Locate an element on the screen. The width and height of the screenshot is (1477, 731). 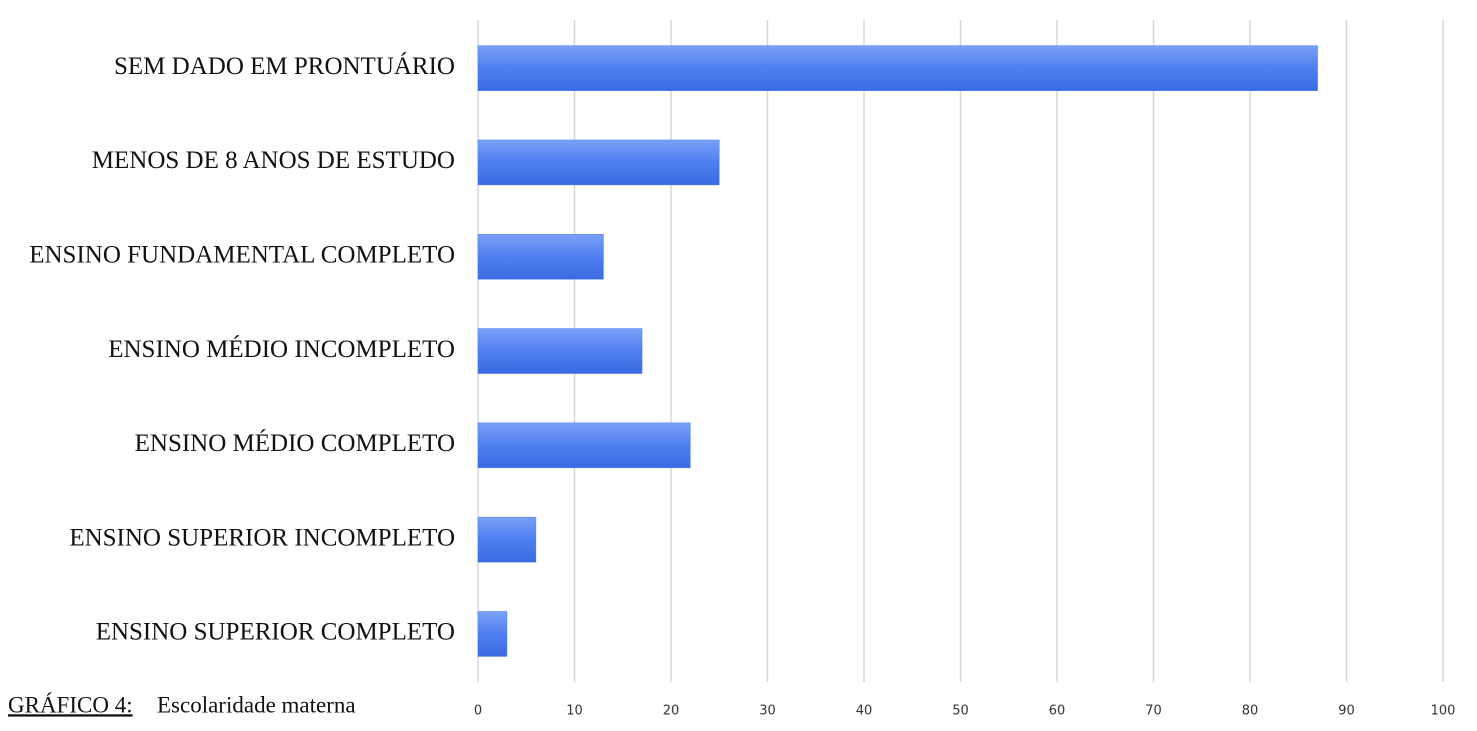
x-tick-label: 20 is located at coordinates (671, 711).